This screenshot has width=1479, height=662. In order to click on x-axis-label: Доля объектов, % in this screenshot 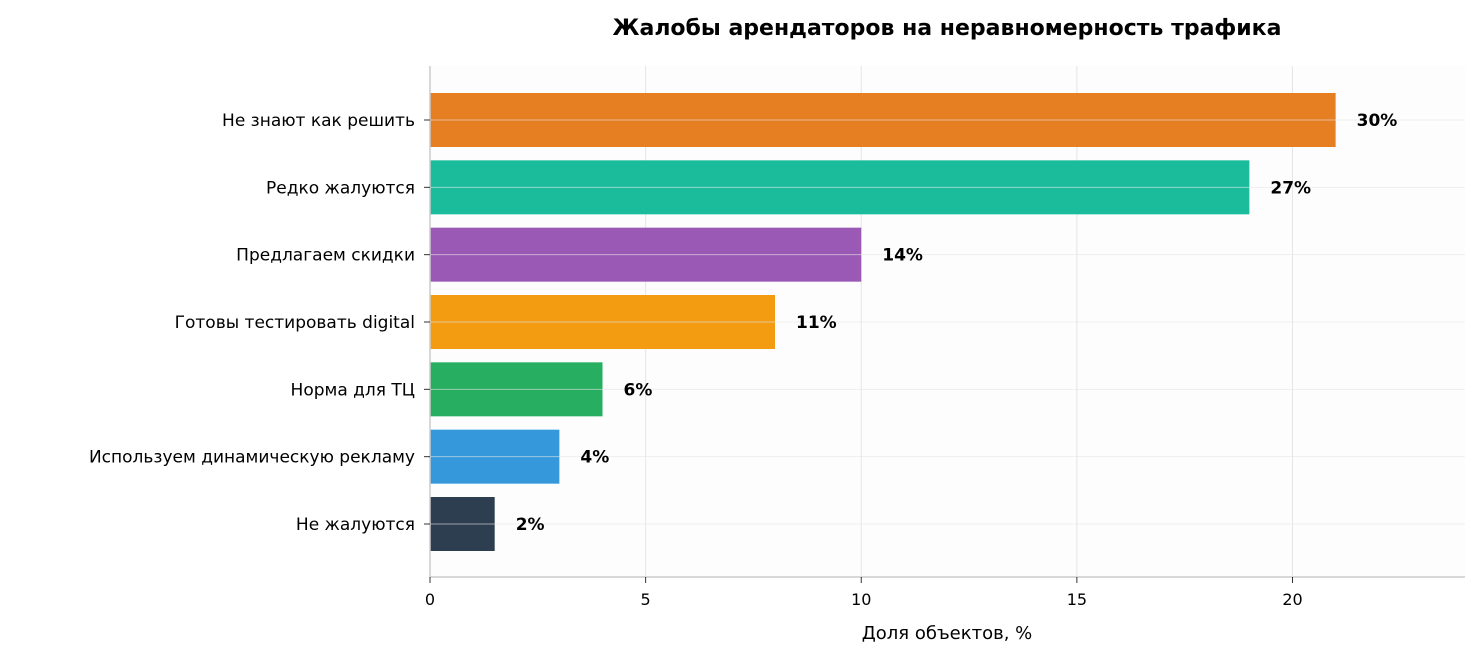, I will do `click(947, 633)`.